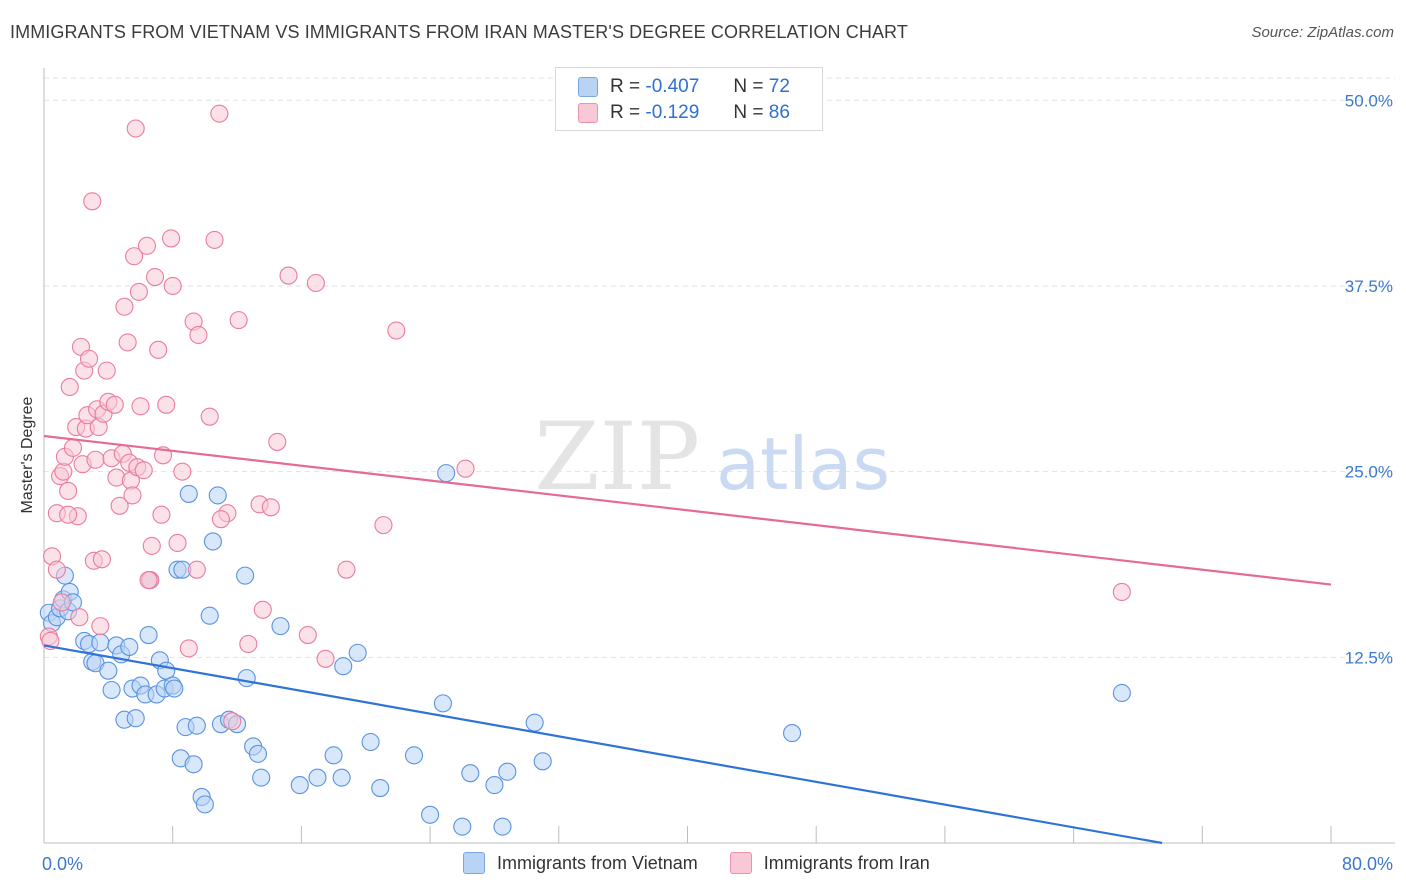  I want to click on iran-swatch, so click(588, 113).